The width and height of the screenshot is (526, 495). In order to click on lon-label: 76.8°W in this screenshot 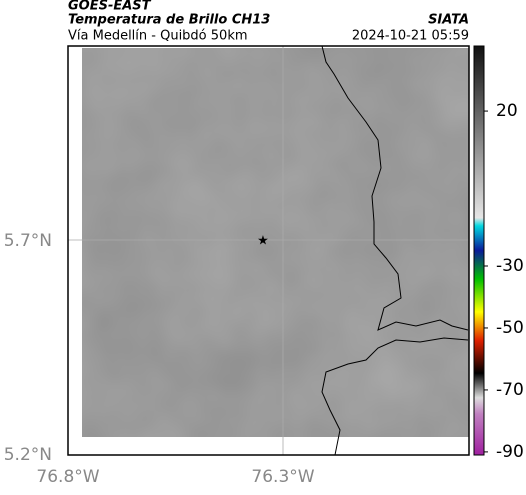, I will do `click(67, 477)`.